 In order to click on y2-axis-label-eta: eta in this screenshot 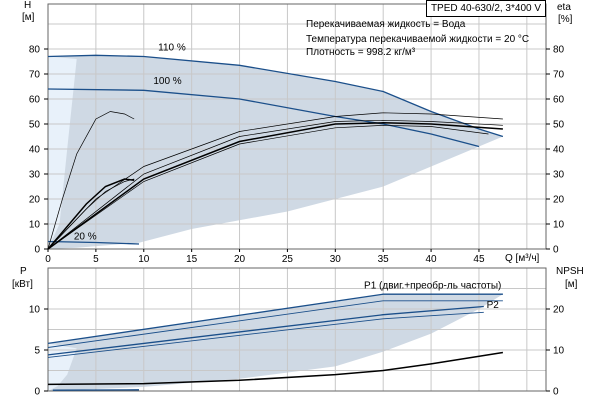, I will do `click(564, 7)`.